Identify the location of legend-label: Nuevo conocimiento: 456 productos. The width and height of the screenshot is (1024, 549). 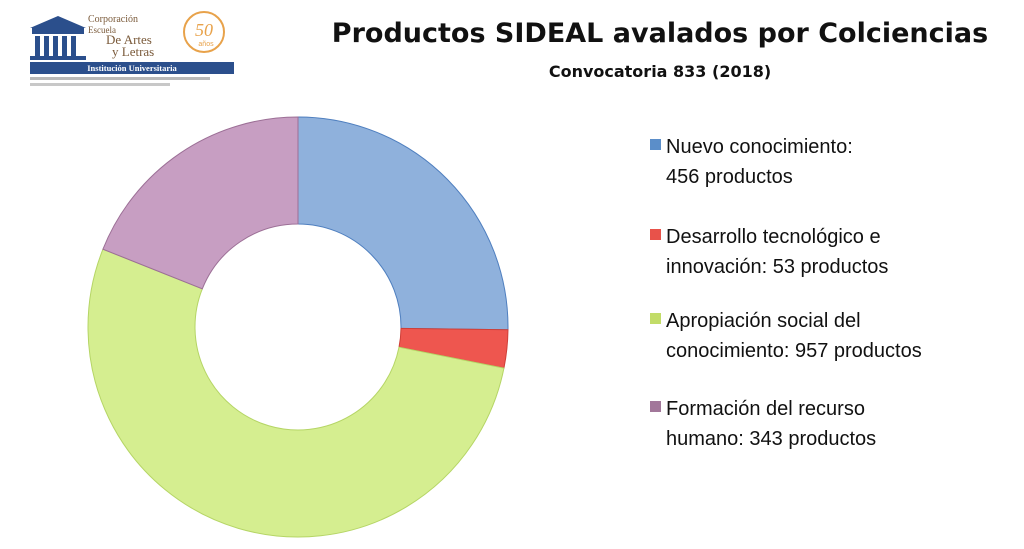
(836, 162).